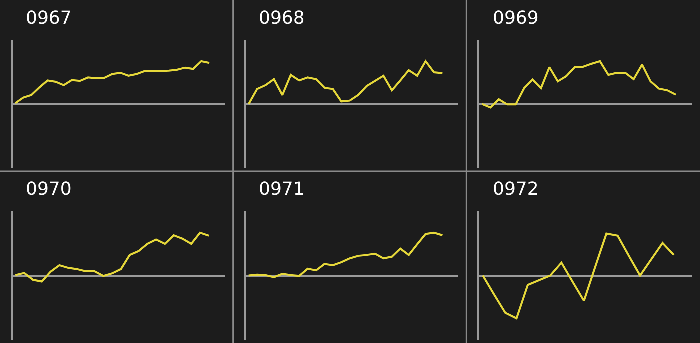  I want to click on chart-title: 0972, so click(516, 189).